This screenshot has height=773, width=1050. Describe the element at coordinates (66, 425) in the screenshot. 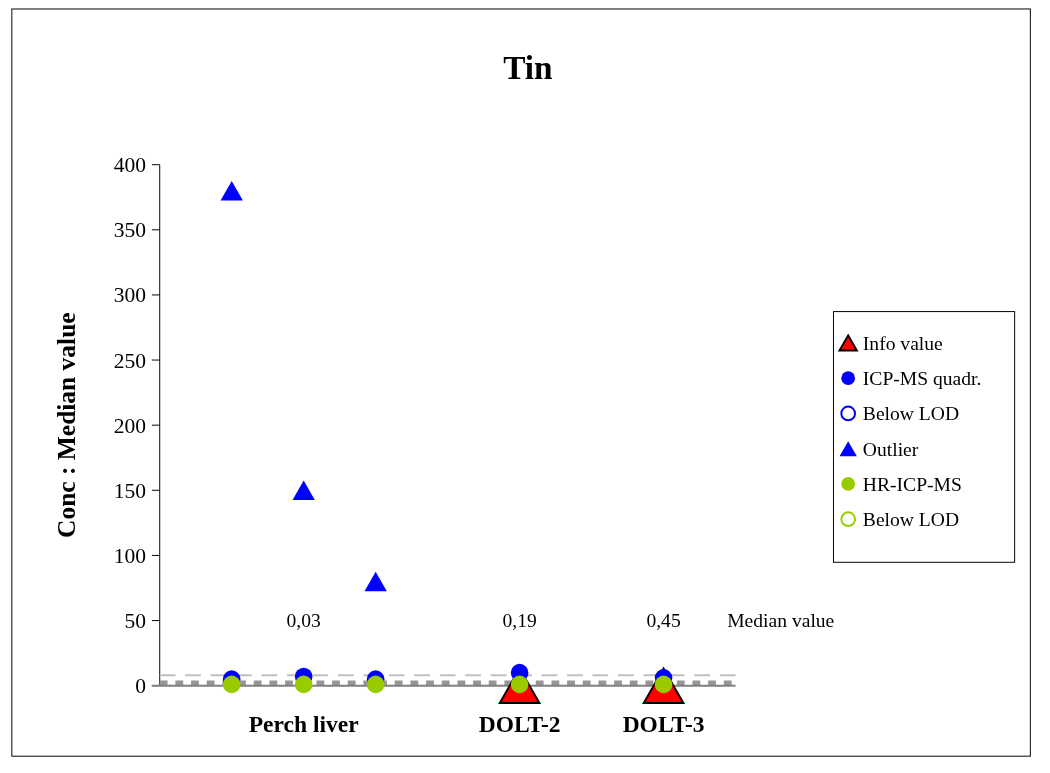

I see `y-axis-title: Conc : Median value` at that location.